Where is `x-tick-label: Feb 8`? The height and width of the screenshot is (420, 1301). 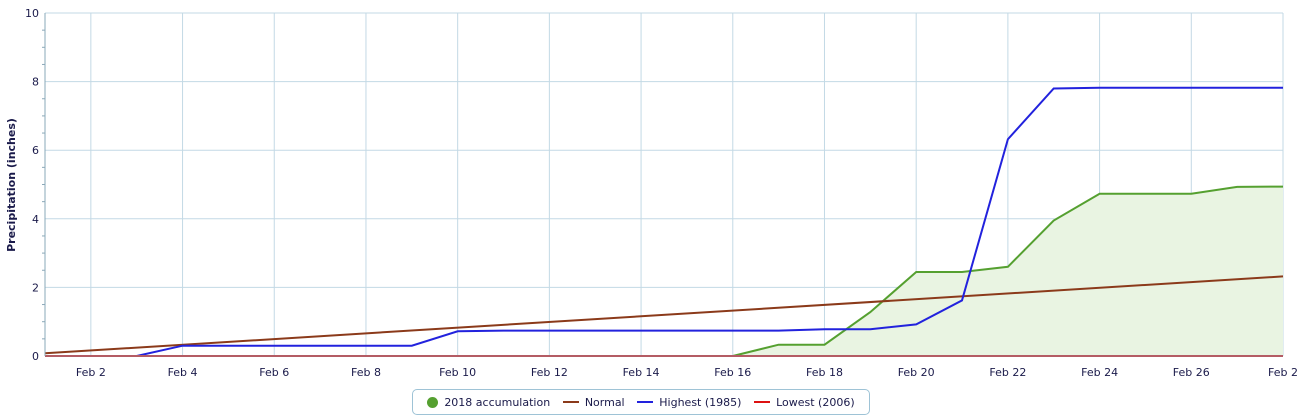 x-tick-label: Feb 8 is located at coordinates (366, 372).